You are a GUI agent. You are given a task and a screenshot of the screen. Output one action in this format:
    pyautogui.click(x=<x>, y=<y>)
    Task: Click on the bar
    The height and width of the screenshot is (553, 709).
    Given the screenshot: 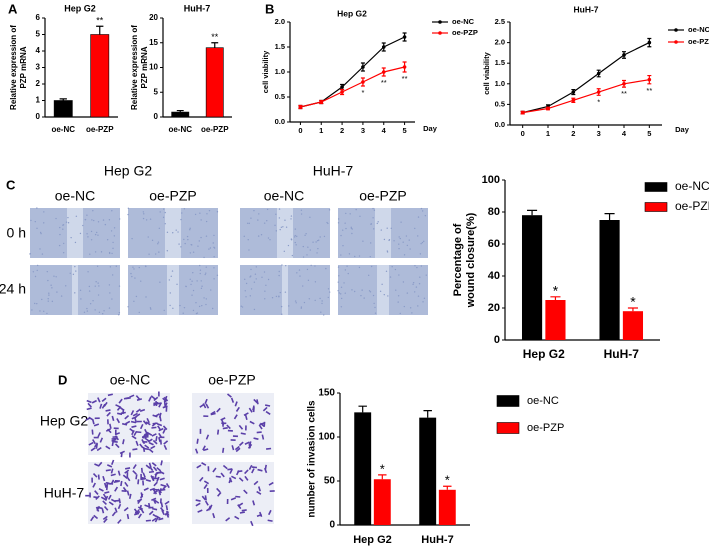 What is the action you would take?
    pyautogui.click(x=555, y=320)
    